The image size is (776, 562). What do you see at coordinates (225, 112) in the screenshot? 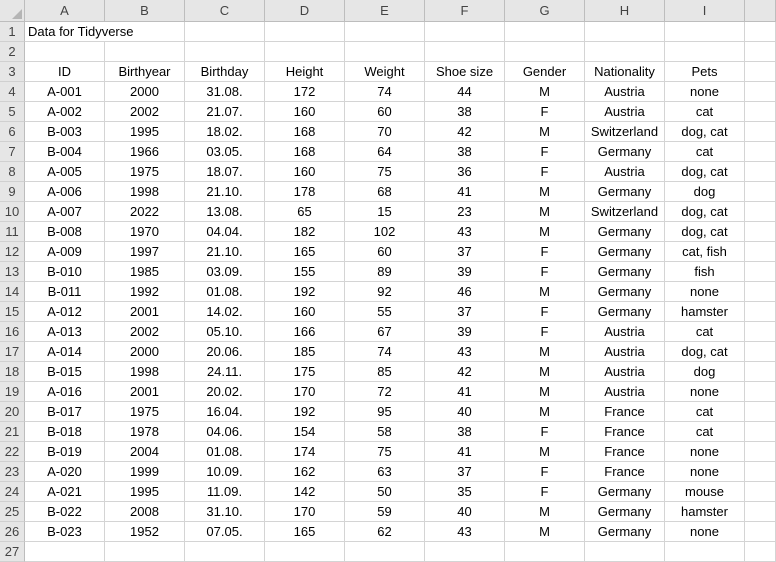
I see `data-cell: 21.07.` at bounding box center [225, 112].